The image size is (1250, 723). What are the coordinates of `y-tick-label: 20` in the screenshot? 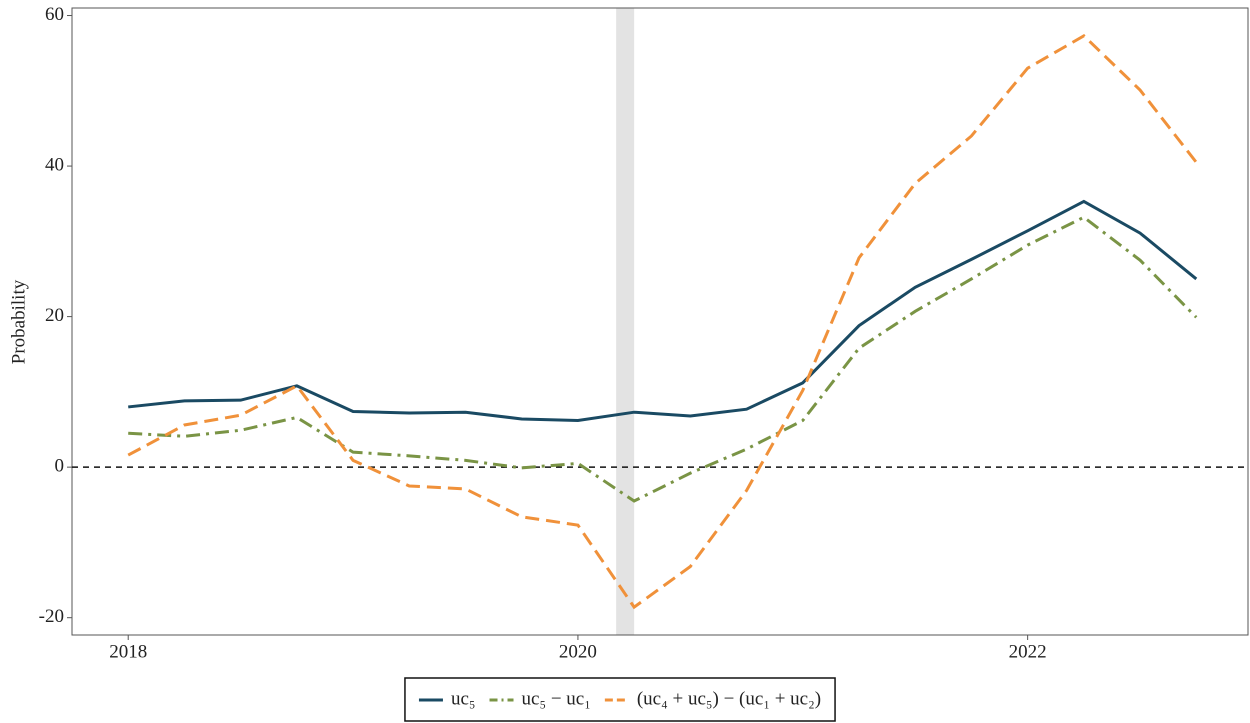 It's located at (54, 315).